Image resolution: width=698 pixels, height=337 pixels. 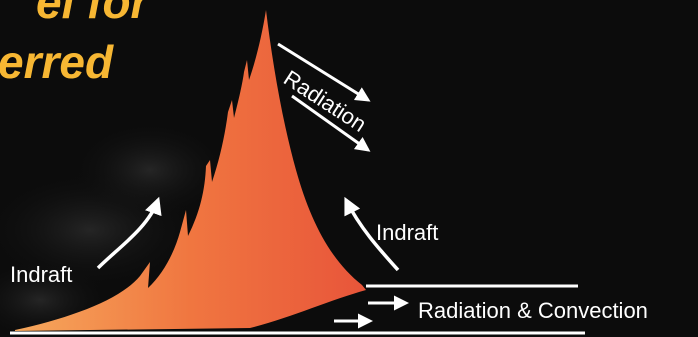 I want to click on title-line-1: el for, so click(x=93, y=14).